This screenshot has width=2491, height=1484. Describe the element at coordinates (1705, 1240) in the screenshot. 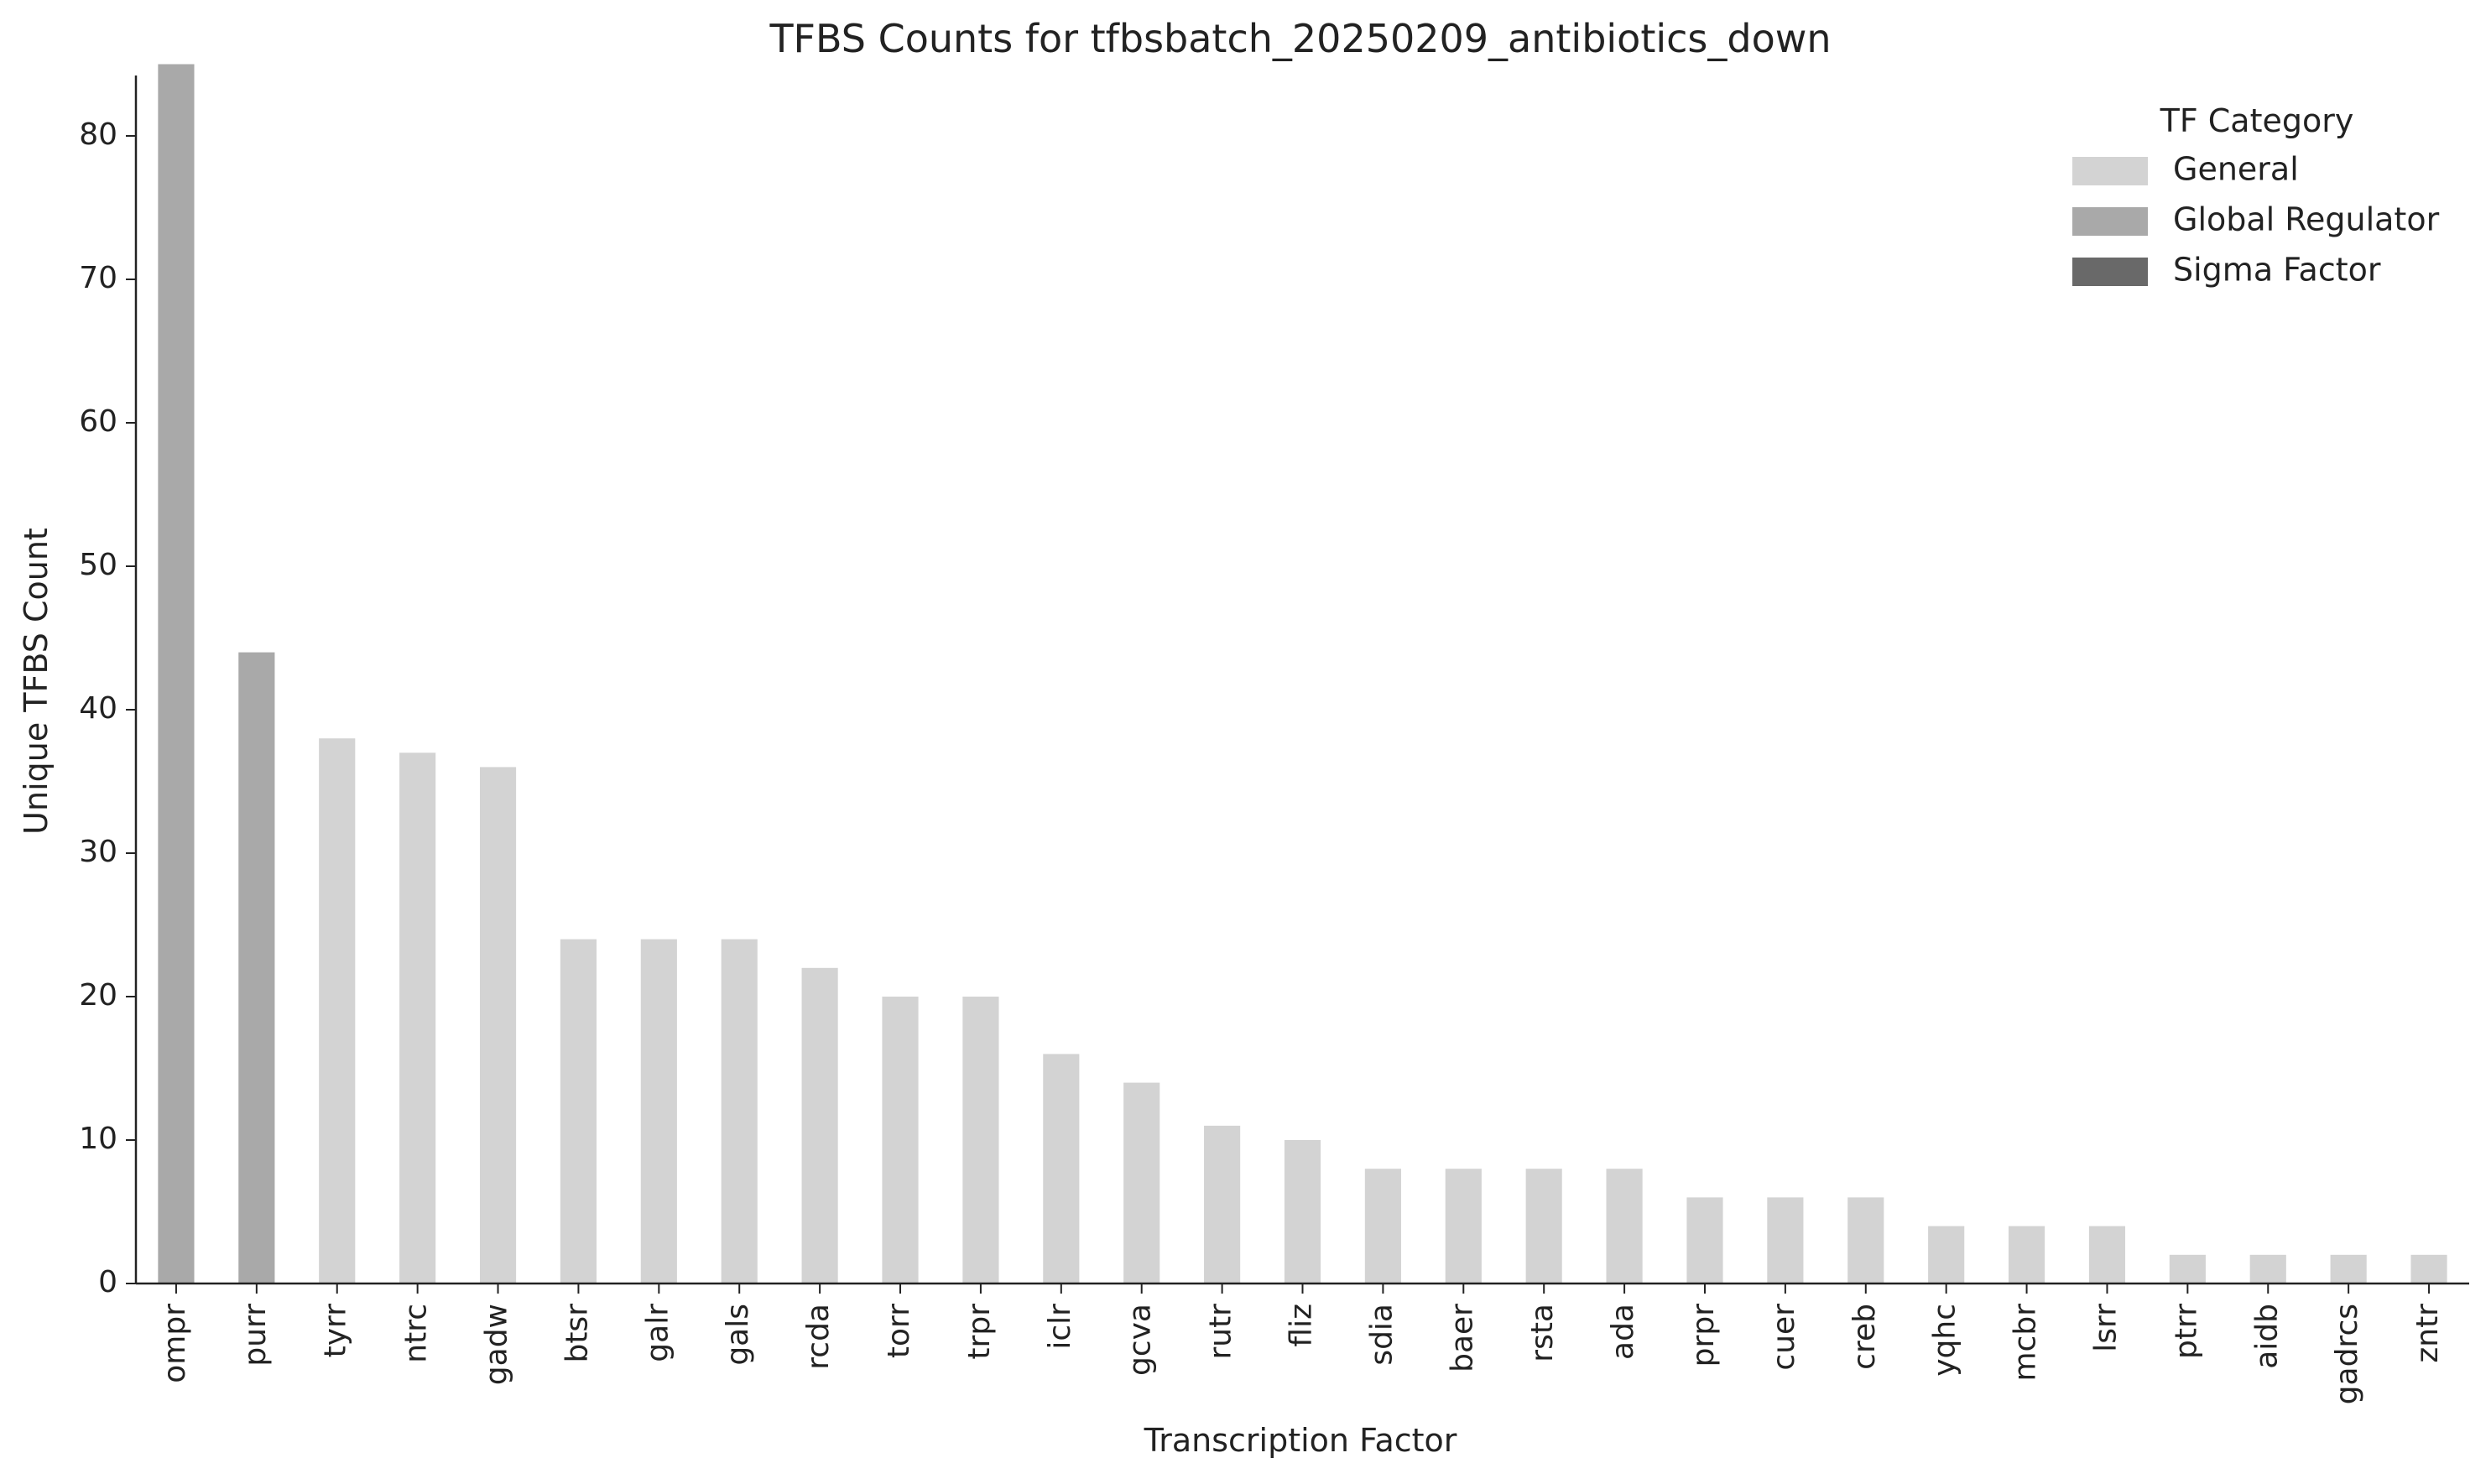

I see `bar-prpr` at that location.